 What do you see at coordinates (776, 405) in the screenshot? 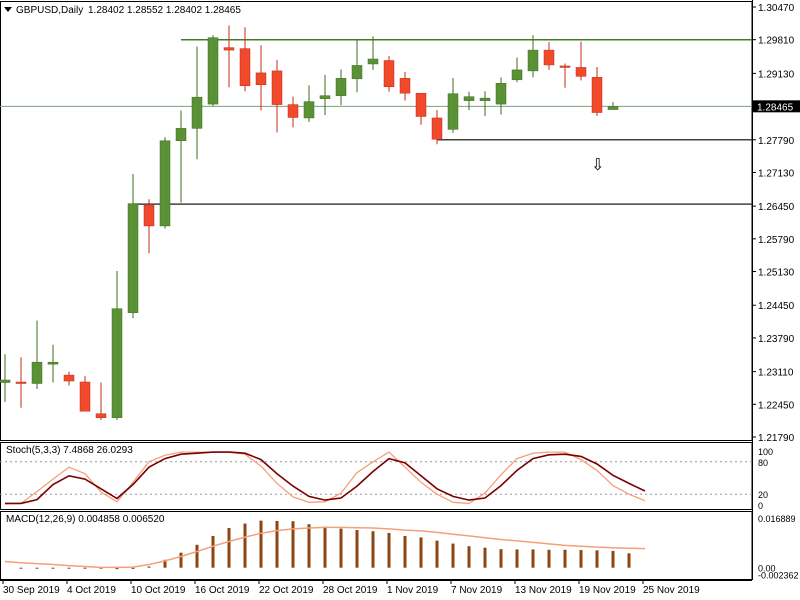
I see `price-tick-label: 1.22450` at bounding box center [776, 405].